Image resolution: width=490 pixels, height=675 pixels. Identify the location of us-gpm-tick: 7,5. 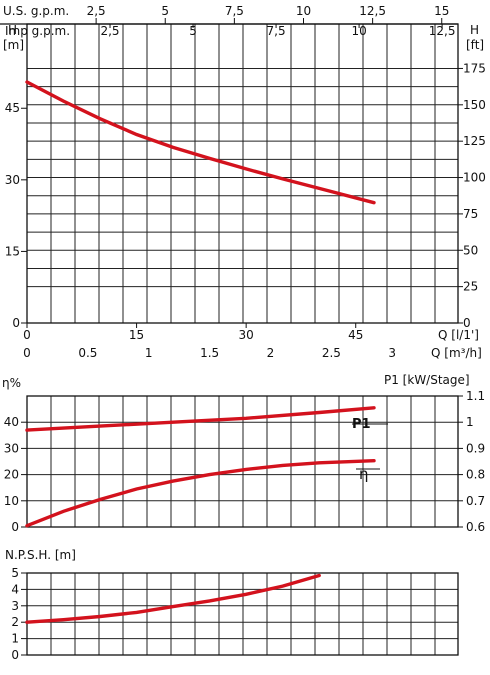
(234, 11).